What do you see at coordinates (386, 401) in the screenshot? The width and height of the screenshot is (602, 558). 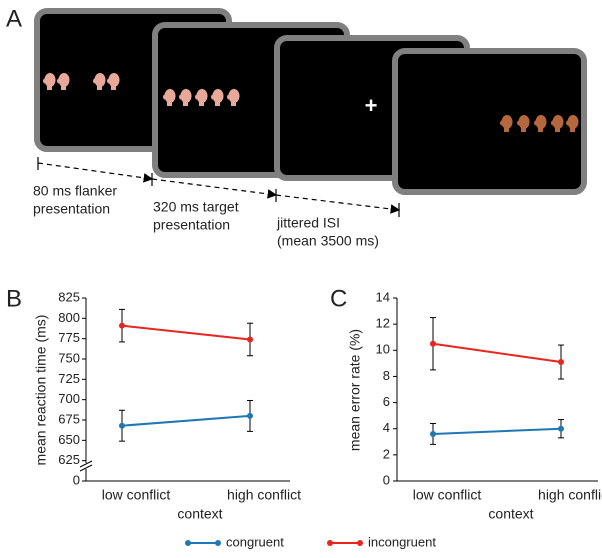 I see `y-tick-label: 6` at bounding box center [386, 401].